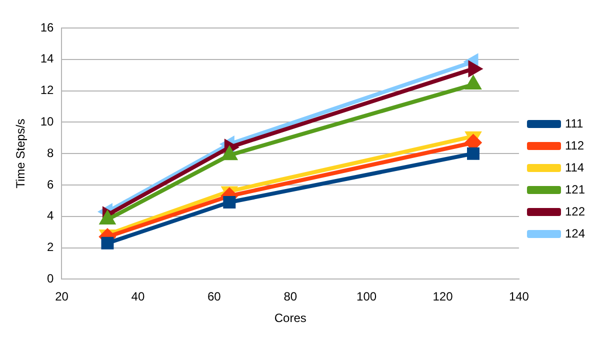  What do you see at coordinates (574, 123) in the screenshot?
I see `legend-label: 111` at bounding box center [574, 123].